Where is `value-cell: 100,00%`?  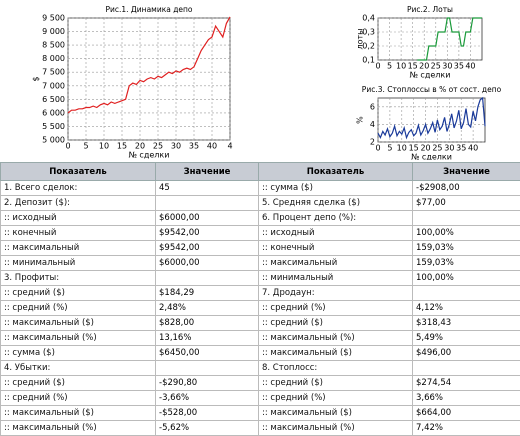 value-cell: 100,00% is located at coordinates (466, 233).